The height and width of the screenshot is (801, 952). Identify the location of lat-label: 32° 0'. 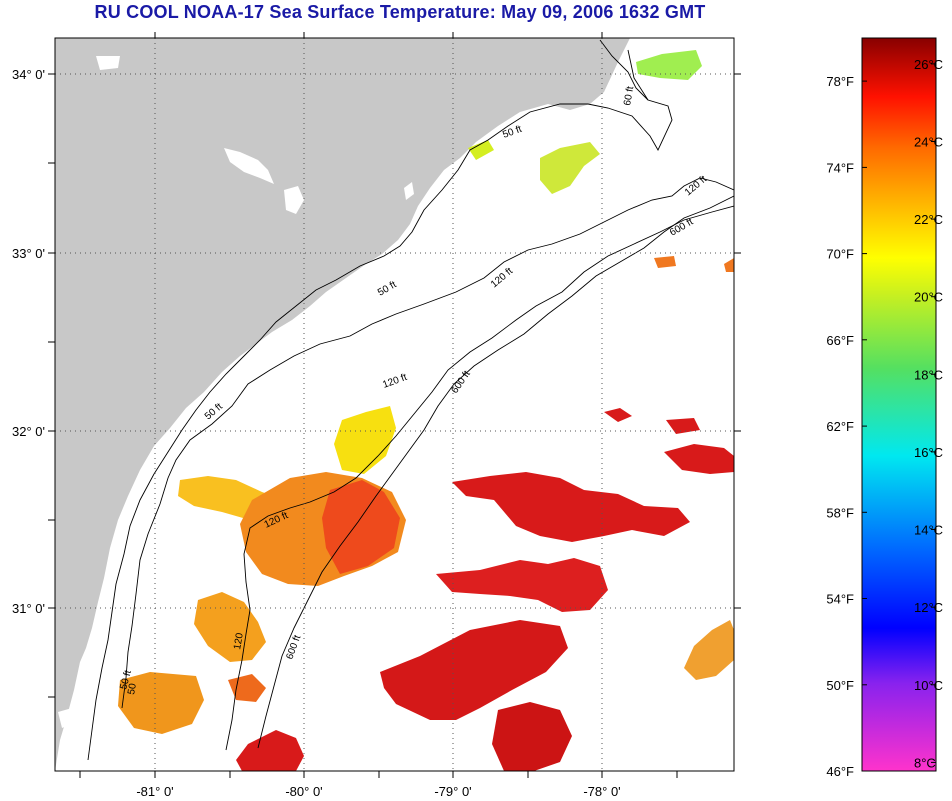
(28, 431).